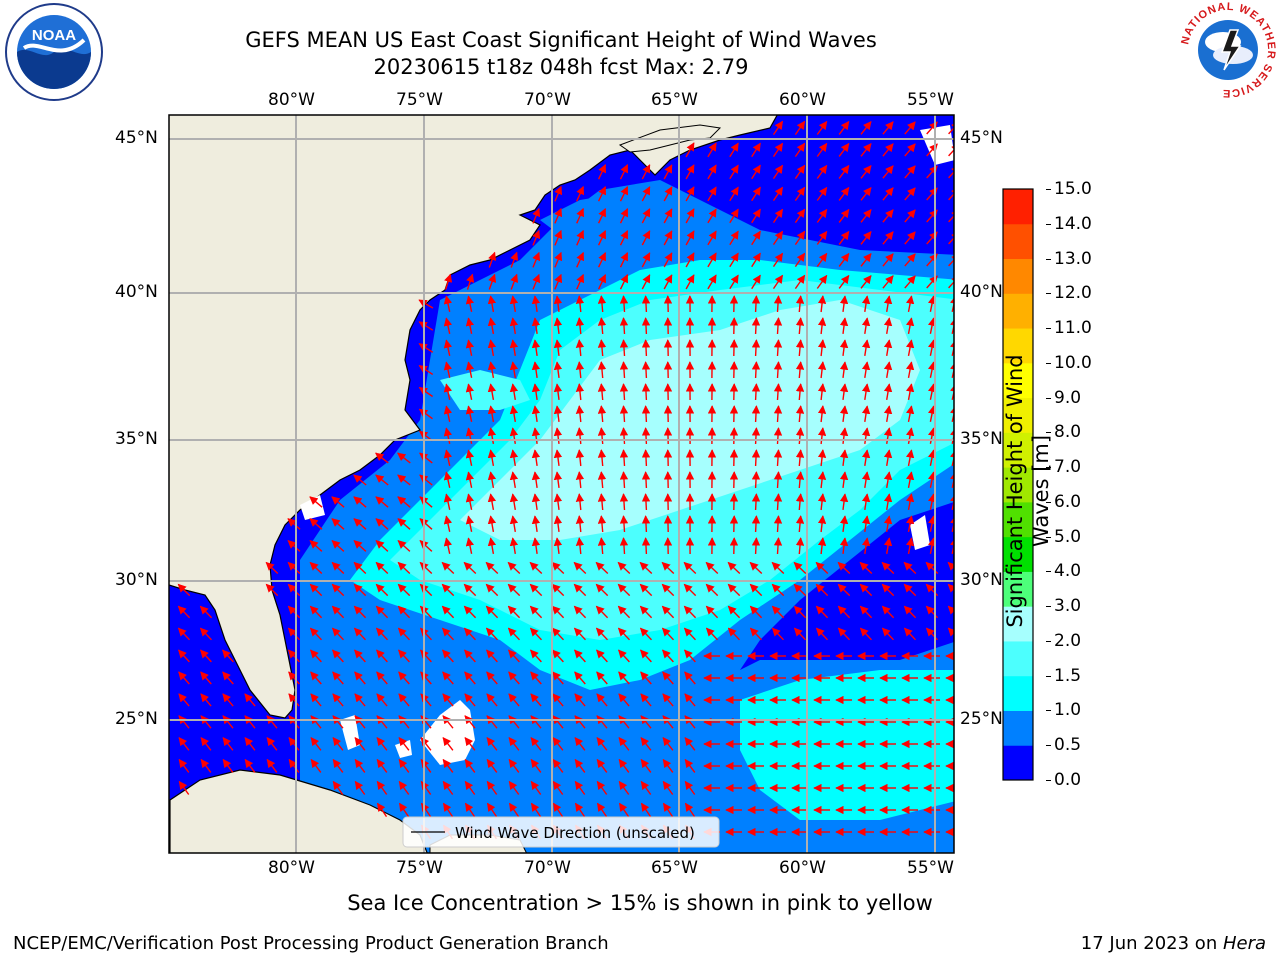 This screenshot has width=1280, height=960. I want to click on colorbar-tick-label: 12.0, so click(1073, 293).